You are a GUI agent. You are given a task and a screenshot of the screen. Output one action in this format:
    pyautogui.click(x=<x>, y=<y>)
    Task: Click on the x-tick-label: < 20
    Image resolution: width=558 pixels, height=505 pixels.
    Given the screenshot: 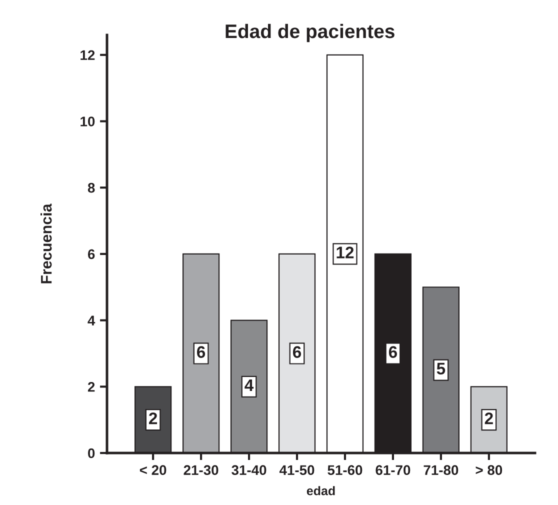 What is the action you would take?
    pyautogui.click(x=153, y=470)
    